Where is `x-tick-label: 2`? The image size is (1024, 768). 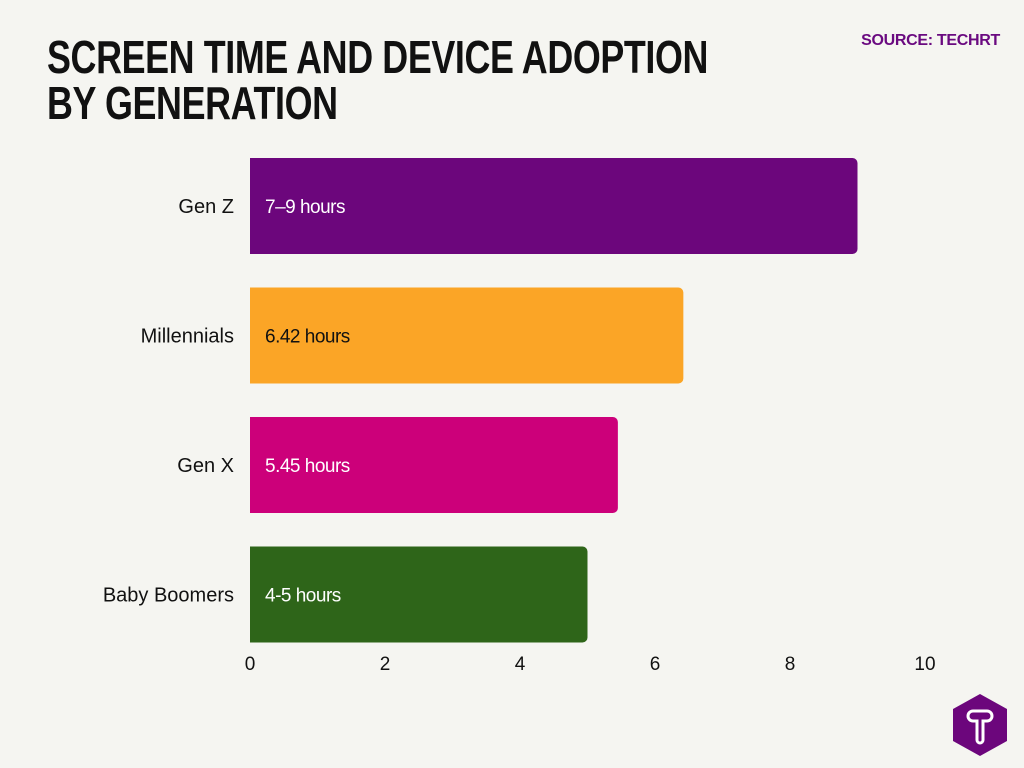 x-tick-label: 2 is located at coordinates (385, 664).